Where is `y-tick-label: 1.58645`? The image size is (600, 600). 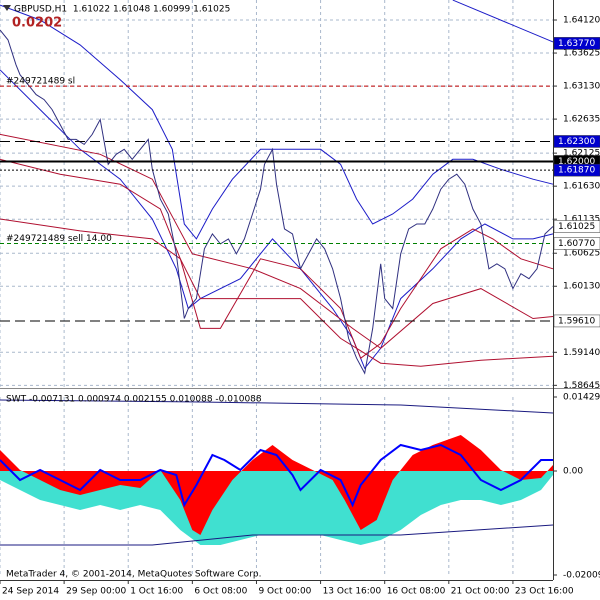 y-tick-label: 1.58645 is located at coordinates (581, 386).